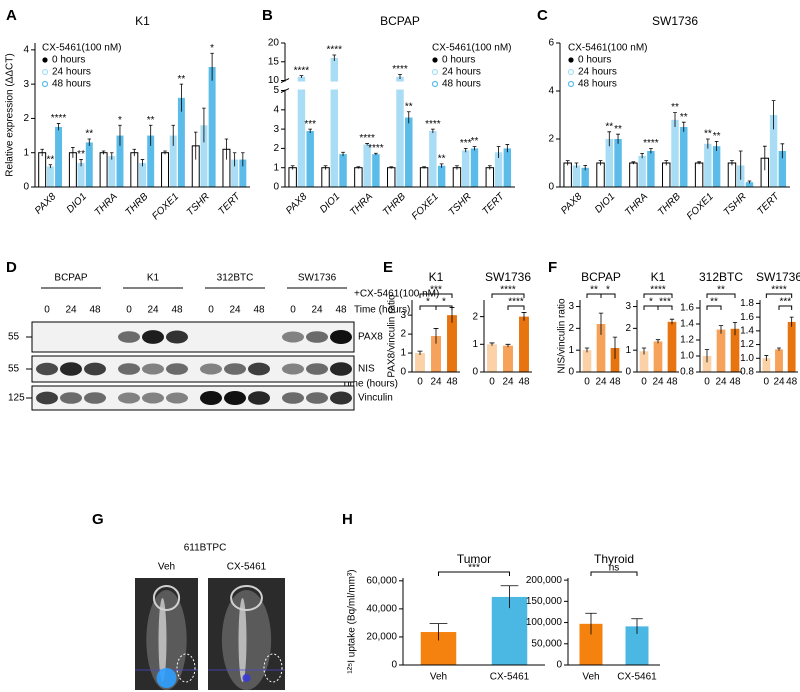  What do you see at coordinates (637, 677) in the screenshot?
I see `x-tick-label: CX-5461` at bounding box center [637, 677].